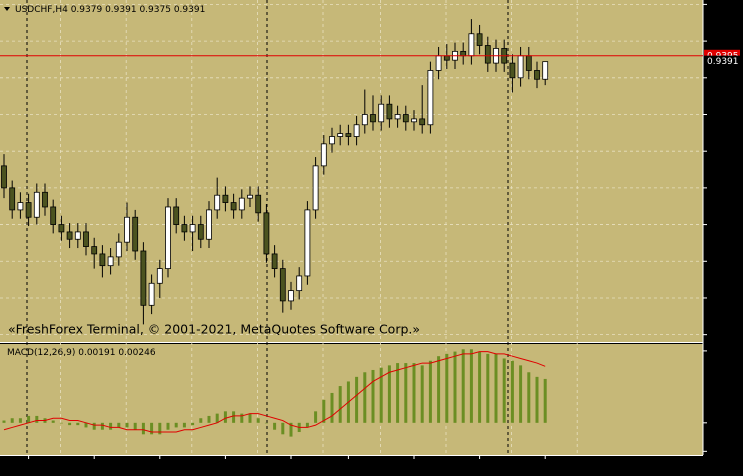 The image size is (743, 476). I want to click on y-tick-label: 0.9405, so click(724, 42).